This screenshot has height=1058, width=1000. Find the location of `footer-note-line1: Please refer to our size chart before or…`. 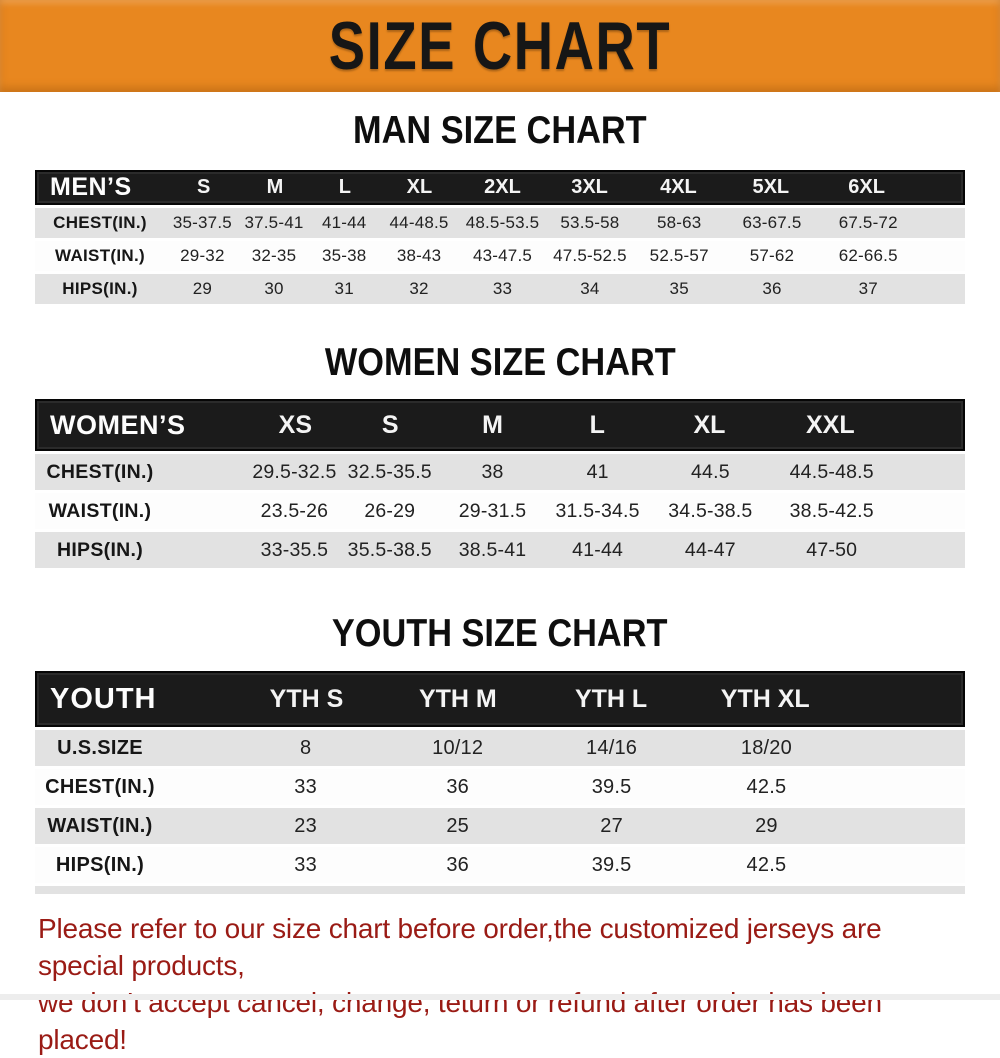

footer-note-line1: Please refer to our size chart before or… is located at coordinates (460, 947).